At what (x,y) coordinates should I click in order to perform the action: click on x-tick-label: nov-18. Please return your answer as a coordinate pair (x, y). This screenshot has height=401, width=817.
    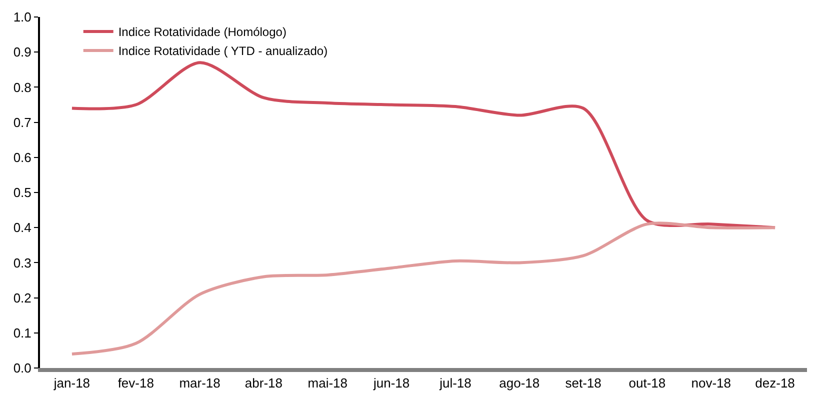
    Looking at the image, I should click on (711, 383).